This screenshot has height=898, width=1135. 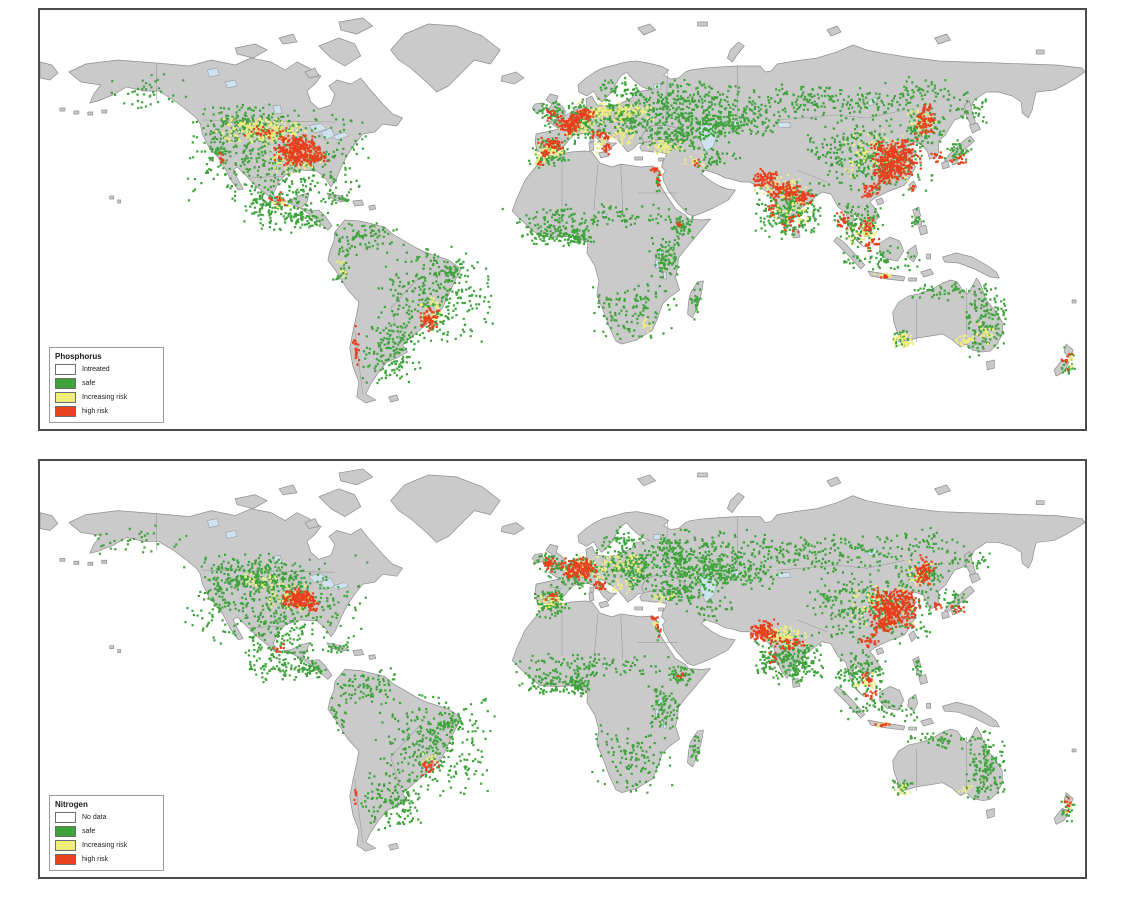 What do you see at coordinates (94, 817) in the screenshot?
I see `legend-label: No data` at bounding box center [94, 817].